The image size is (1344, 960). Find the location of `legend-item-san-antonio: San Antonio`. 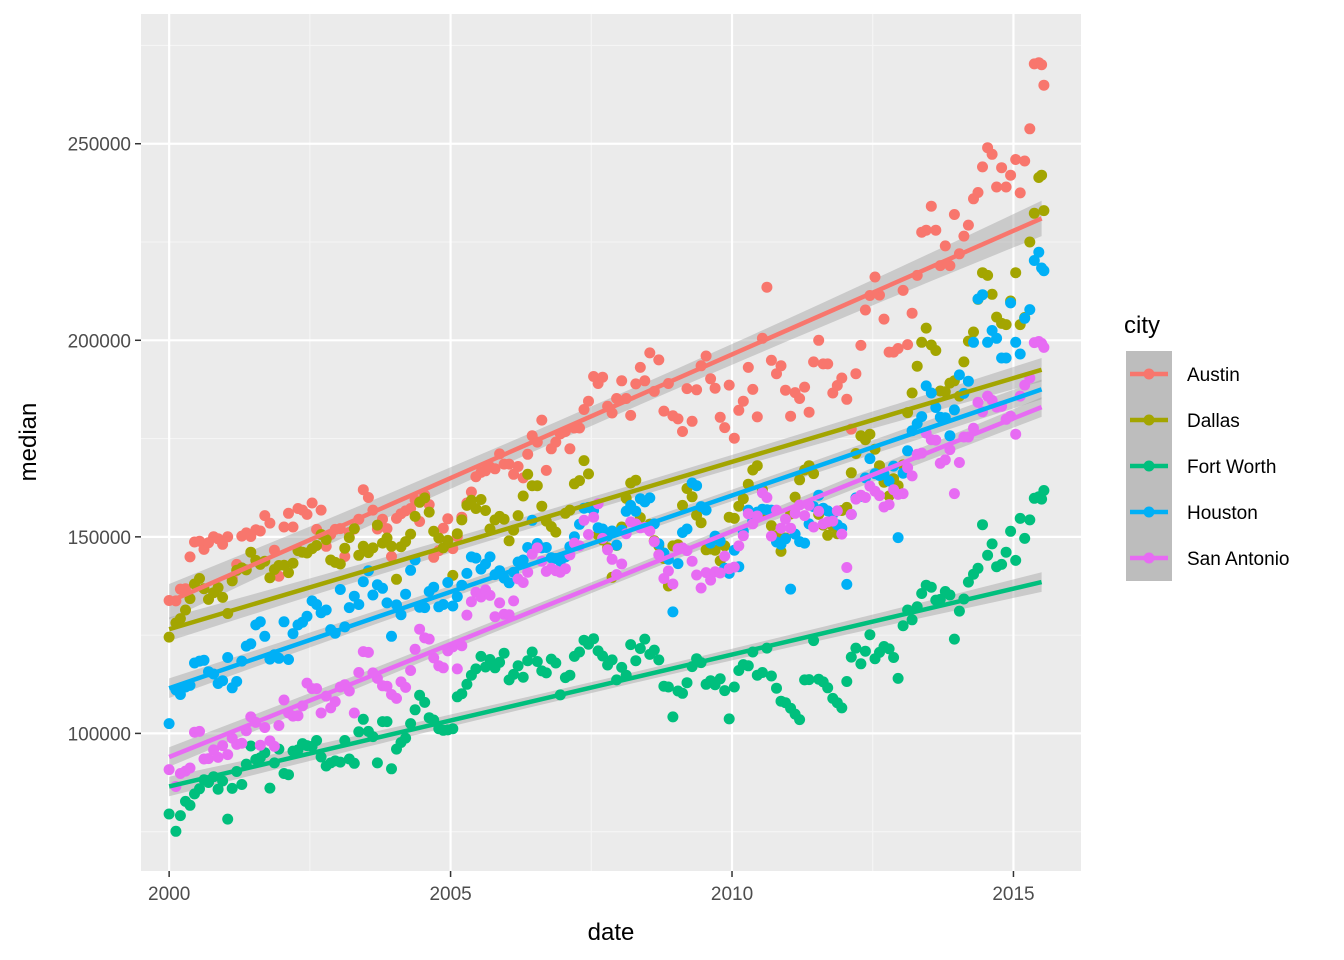

legend-item-san-antonio: San Antonio is located at coordinates (1207, 558).